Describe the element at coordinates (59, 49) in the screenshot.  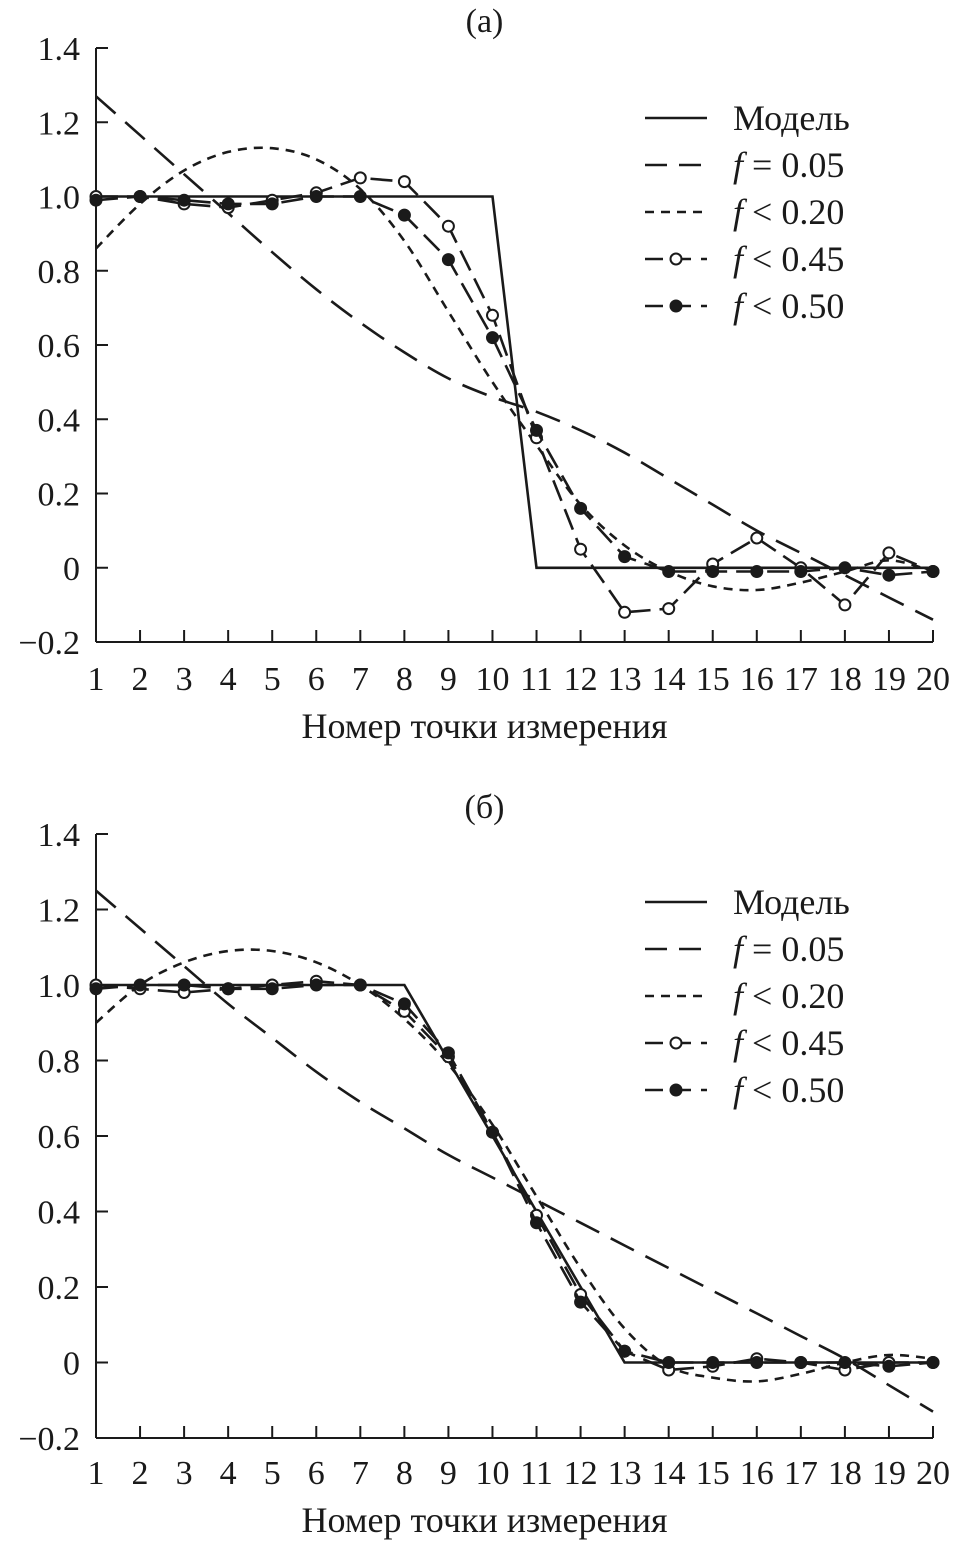
I see `y-tick-label: 1.4` at that location.